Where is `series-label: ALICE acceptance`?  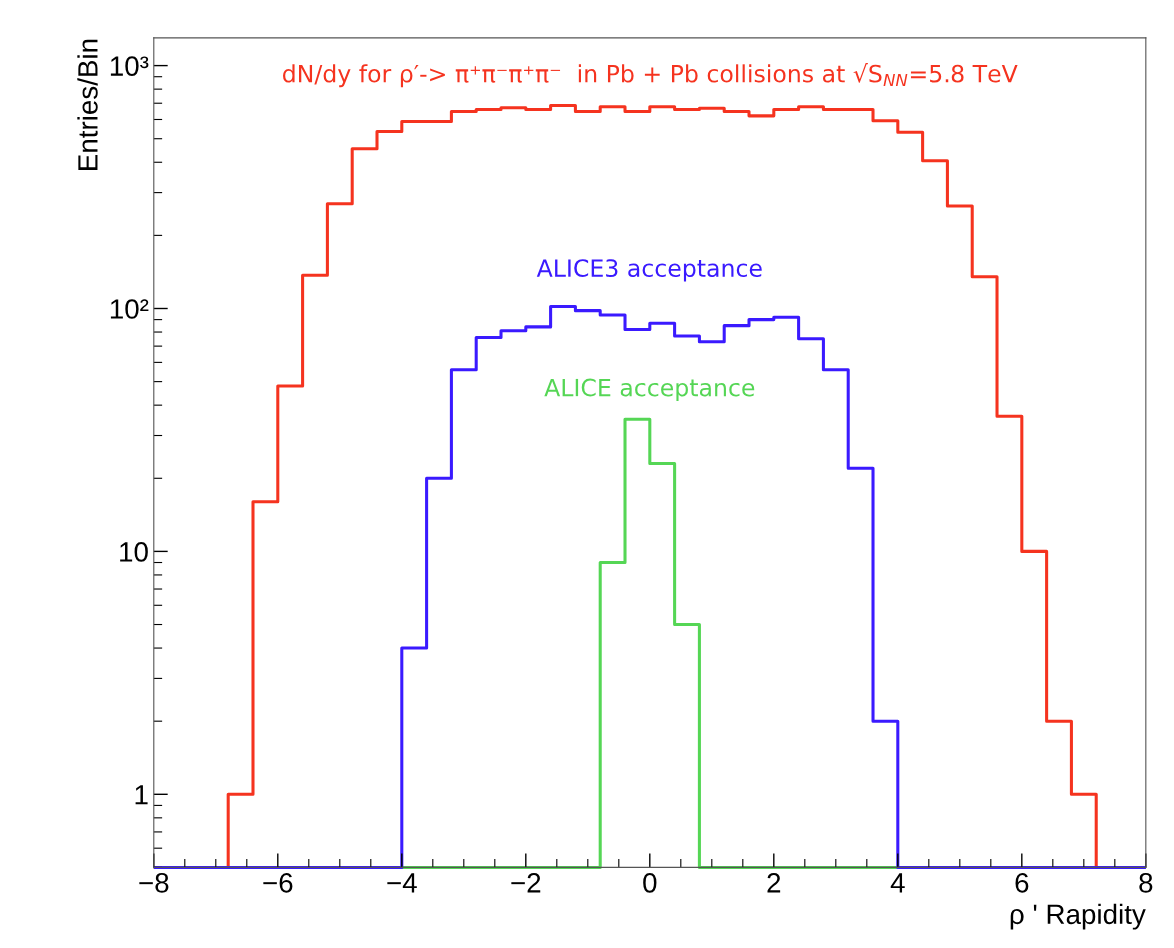
series-label: ALICE acceptance is located at coordinates (649, 390).